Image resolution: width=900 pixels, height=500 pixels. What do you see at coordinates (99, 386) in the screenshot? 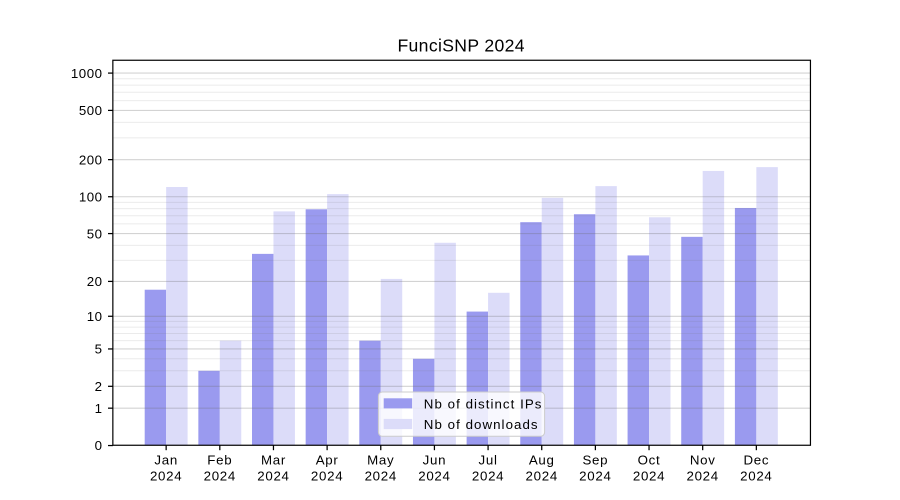
I see `svg-text: 2` at bounding box center [99, 386].